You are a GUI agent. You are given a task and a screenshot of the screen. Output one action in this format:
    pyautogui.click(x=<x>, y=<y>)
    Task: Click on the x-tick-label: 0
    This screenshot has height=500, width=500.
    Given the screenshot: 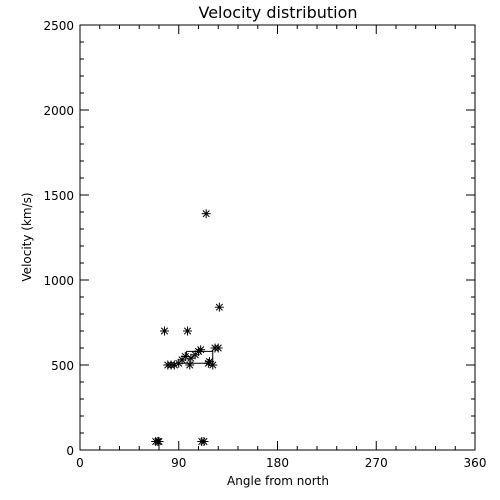 What is the action you would take?
    pyautogui.click(x=80, y=463)
    